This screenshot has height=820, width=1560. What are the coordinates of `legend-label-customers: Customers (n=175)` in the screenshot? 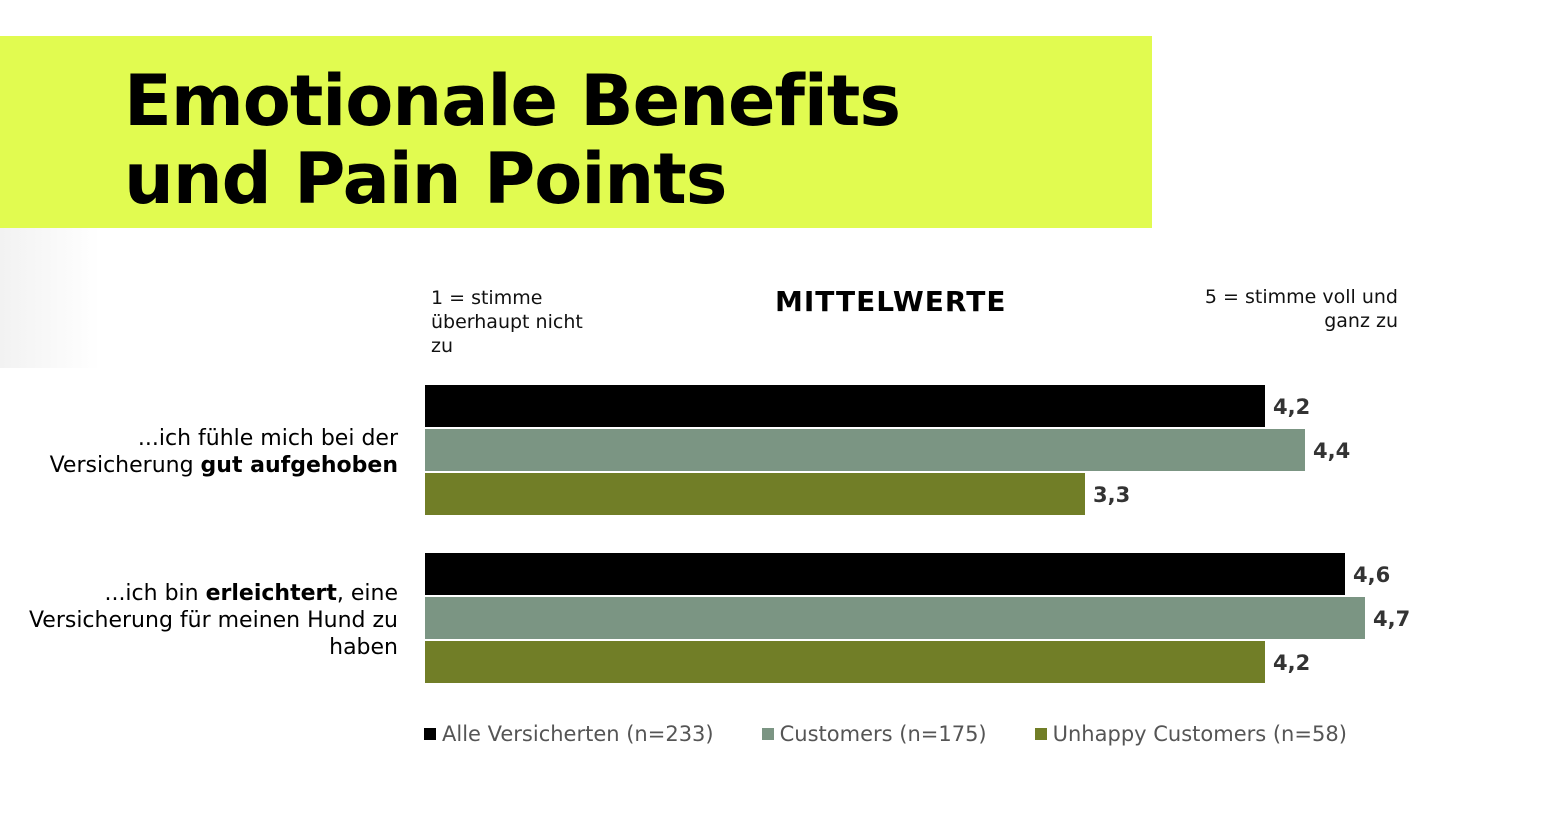 It's located at (883, 734).